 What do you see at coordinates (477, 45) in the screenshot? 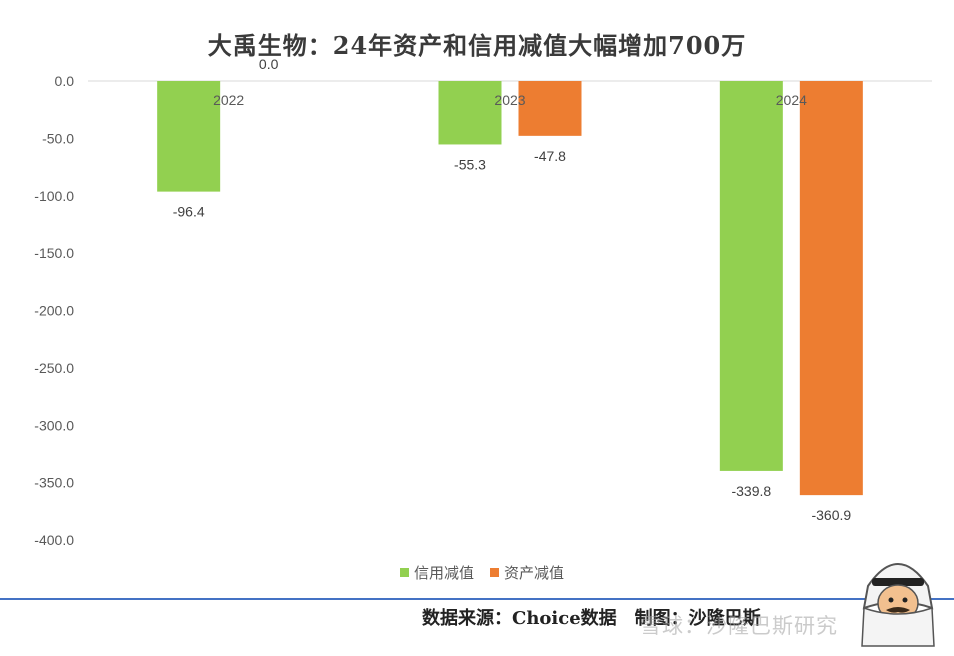
I see `chart-title: 大禹生物：24年资产和信用减值大幅增加700万` at bounding box center [477, 45].